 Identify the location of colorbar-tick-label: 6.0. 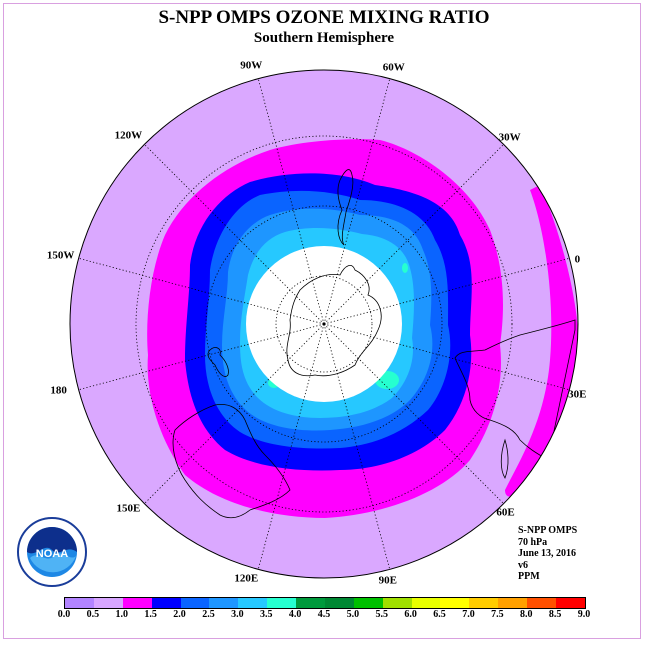
(410, 614).